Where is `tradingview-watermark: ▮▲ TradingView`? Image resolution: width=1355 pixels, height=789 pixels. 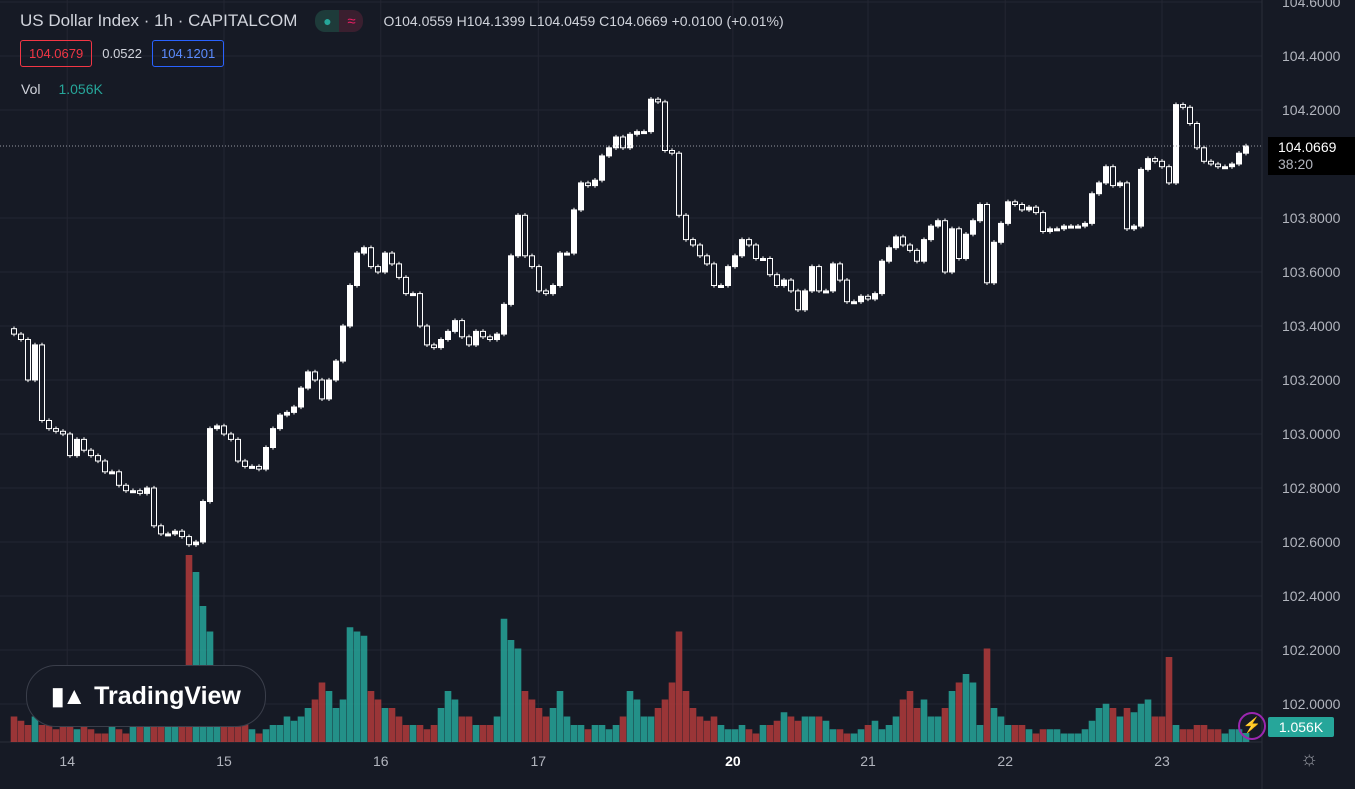 tradingview-watermark: ▮▲ TradingView is located at coordinates (146, 696).